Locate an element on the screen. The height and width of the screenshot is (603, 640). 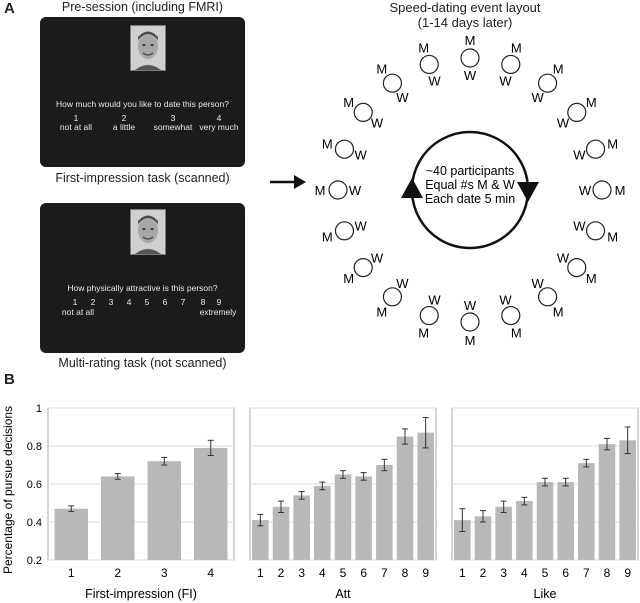
x-axis-label: Att is located at coordinates (343, 594).